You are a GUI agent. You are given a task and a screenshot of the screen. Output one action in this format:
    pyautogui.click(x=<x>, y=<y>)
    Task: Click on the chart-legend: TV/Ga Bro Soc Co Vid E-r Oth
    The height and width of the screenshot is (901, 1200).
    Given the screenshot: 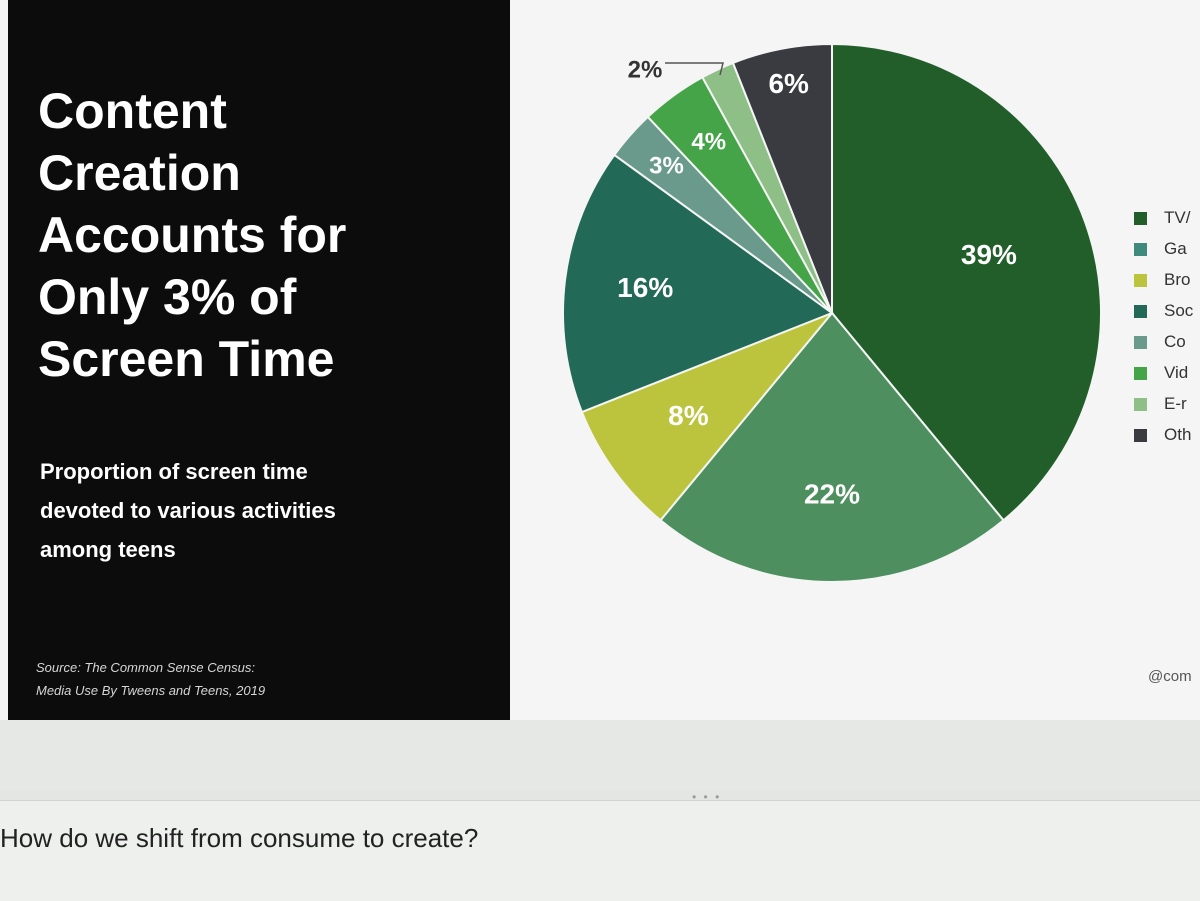 What is the action you would take?
    pyautogui.click(x=1167, y=358)
    